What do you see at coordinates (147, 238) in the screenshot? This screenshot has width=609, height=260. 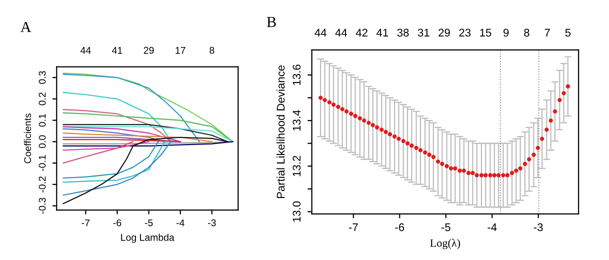 I see `x-axis-title: Log Lambda` at bounding box center [147, 238].